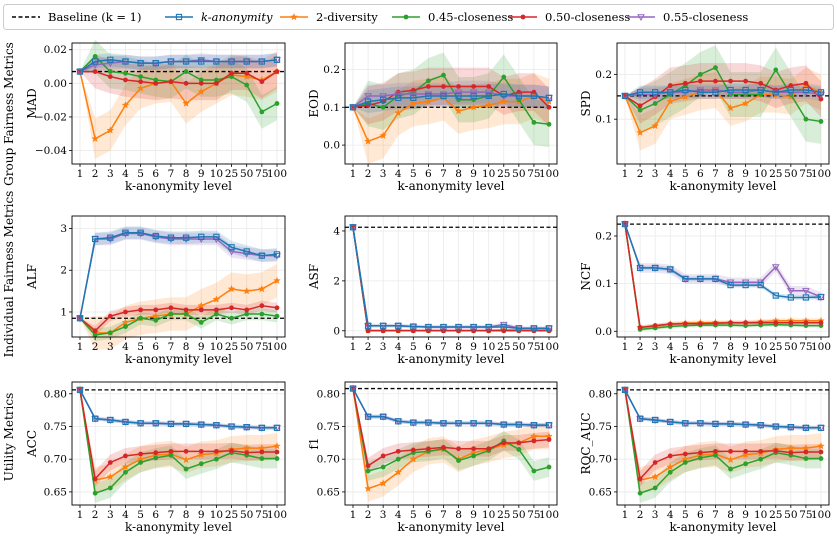 The image size is (837, 547). Describe the element at coordinates (368, 174) in the screenshot. I see `x-tick-label: 2` at that location.